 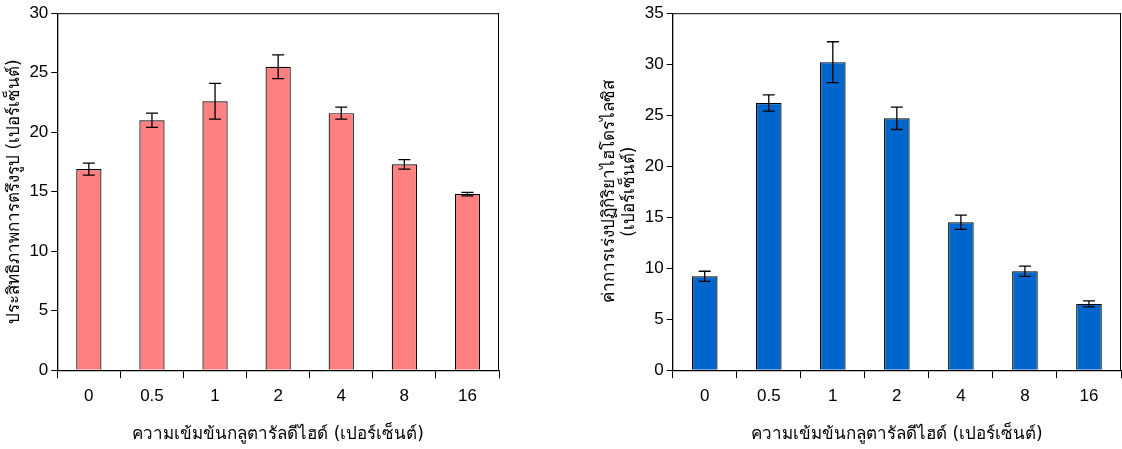 I want to click on y-tick-label: 35, so click(x=654, y=12).